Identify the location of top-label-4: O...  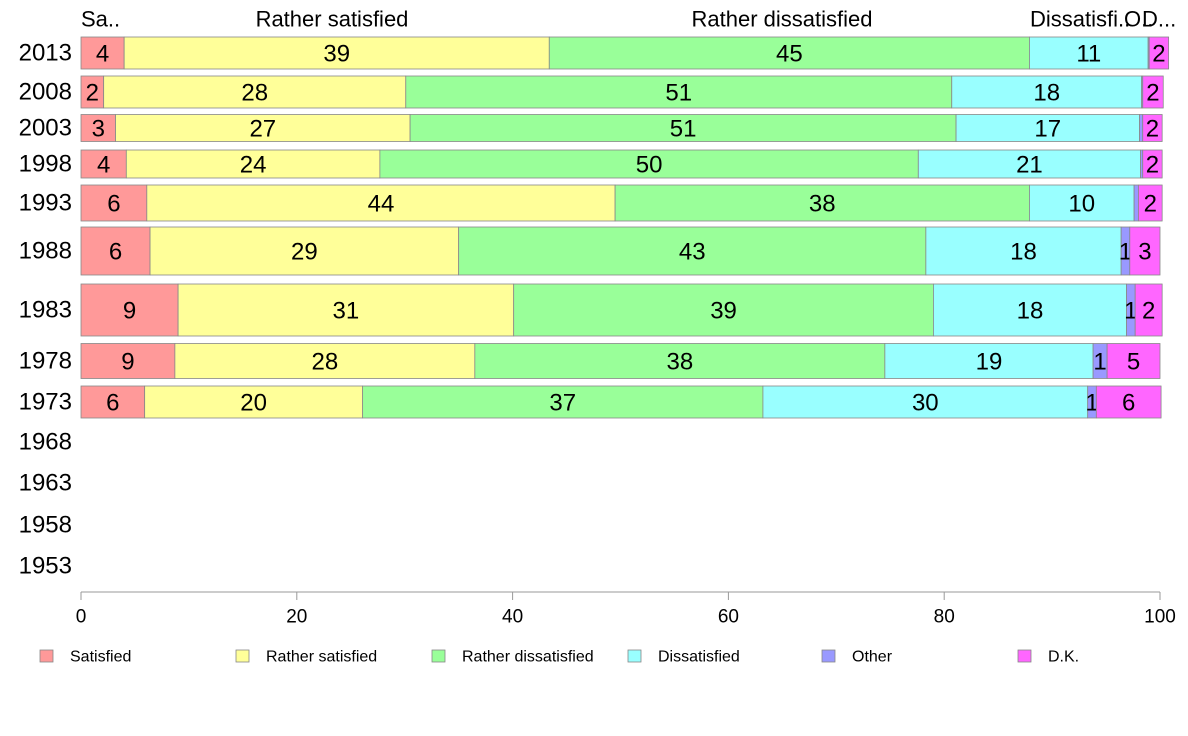
(1138, 19).